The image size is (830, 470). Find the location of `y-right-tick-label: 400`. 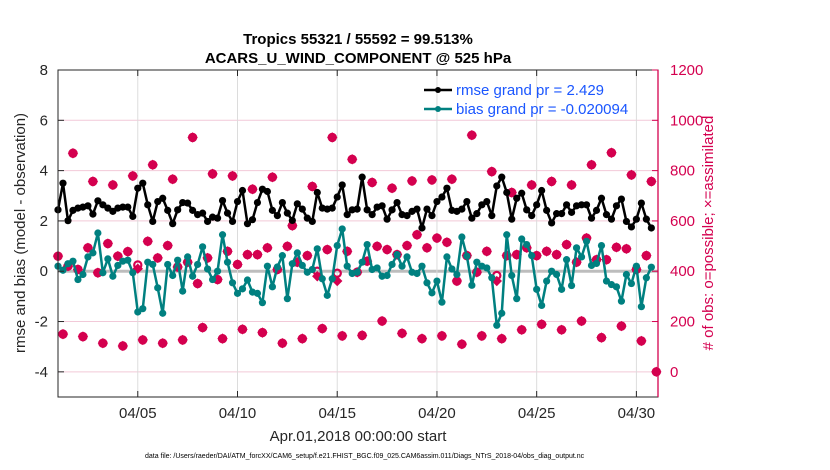

y-right-tick-label: 400 is located at coordinates (682, 271).